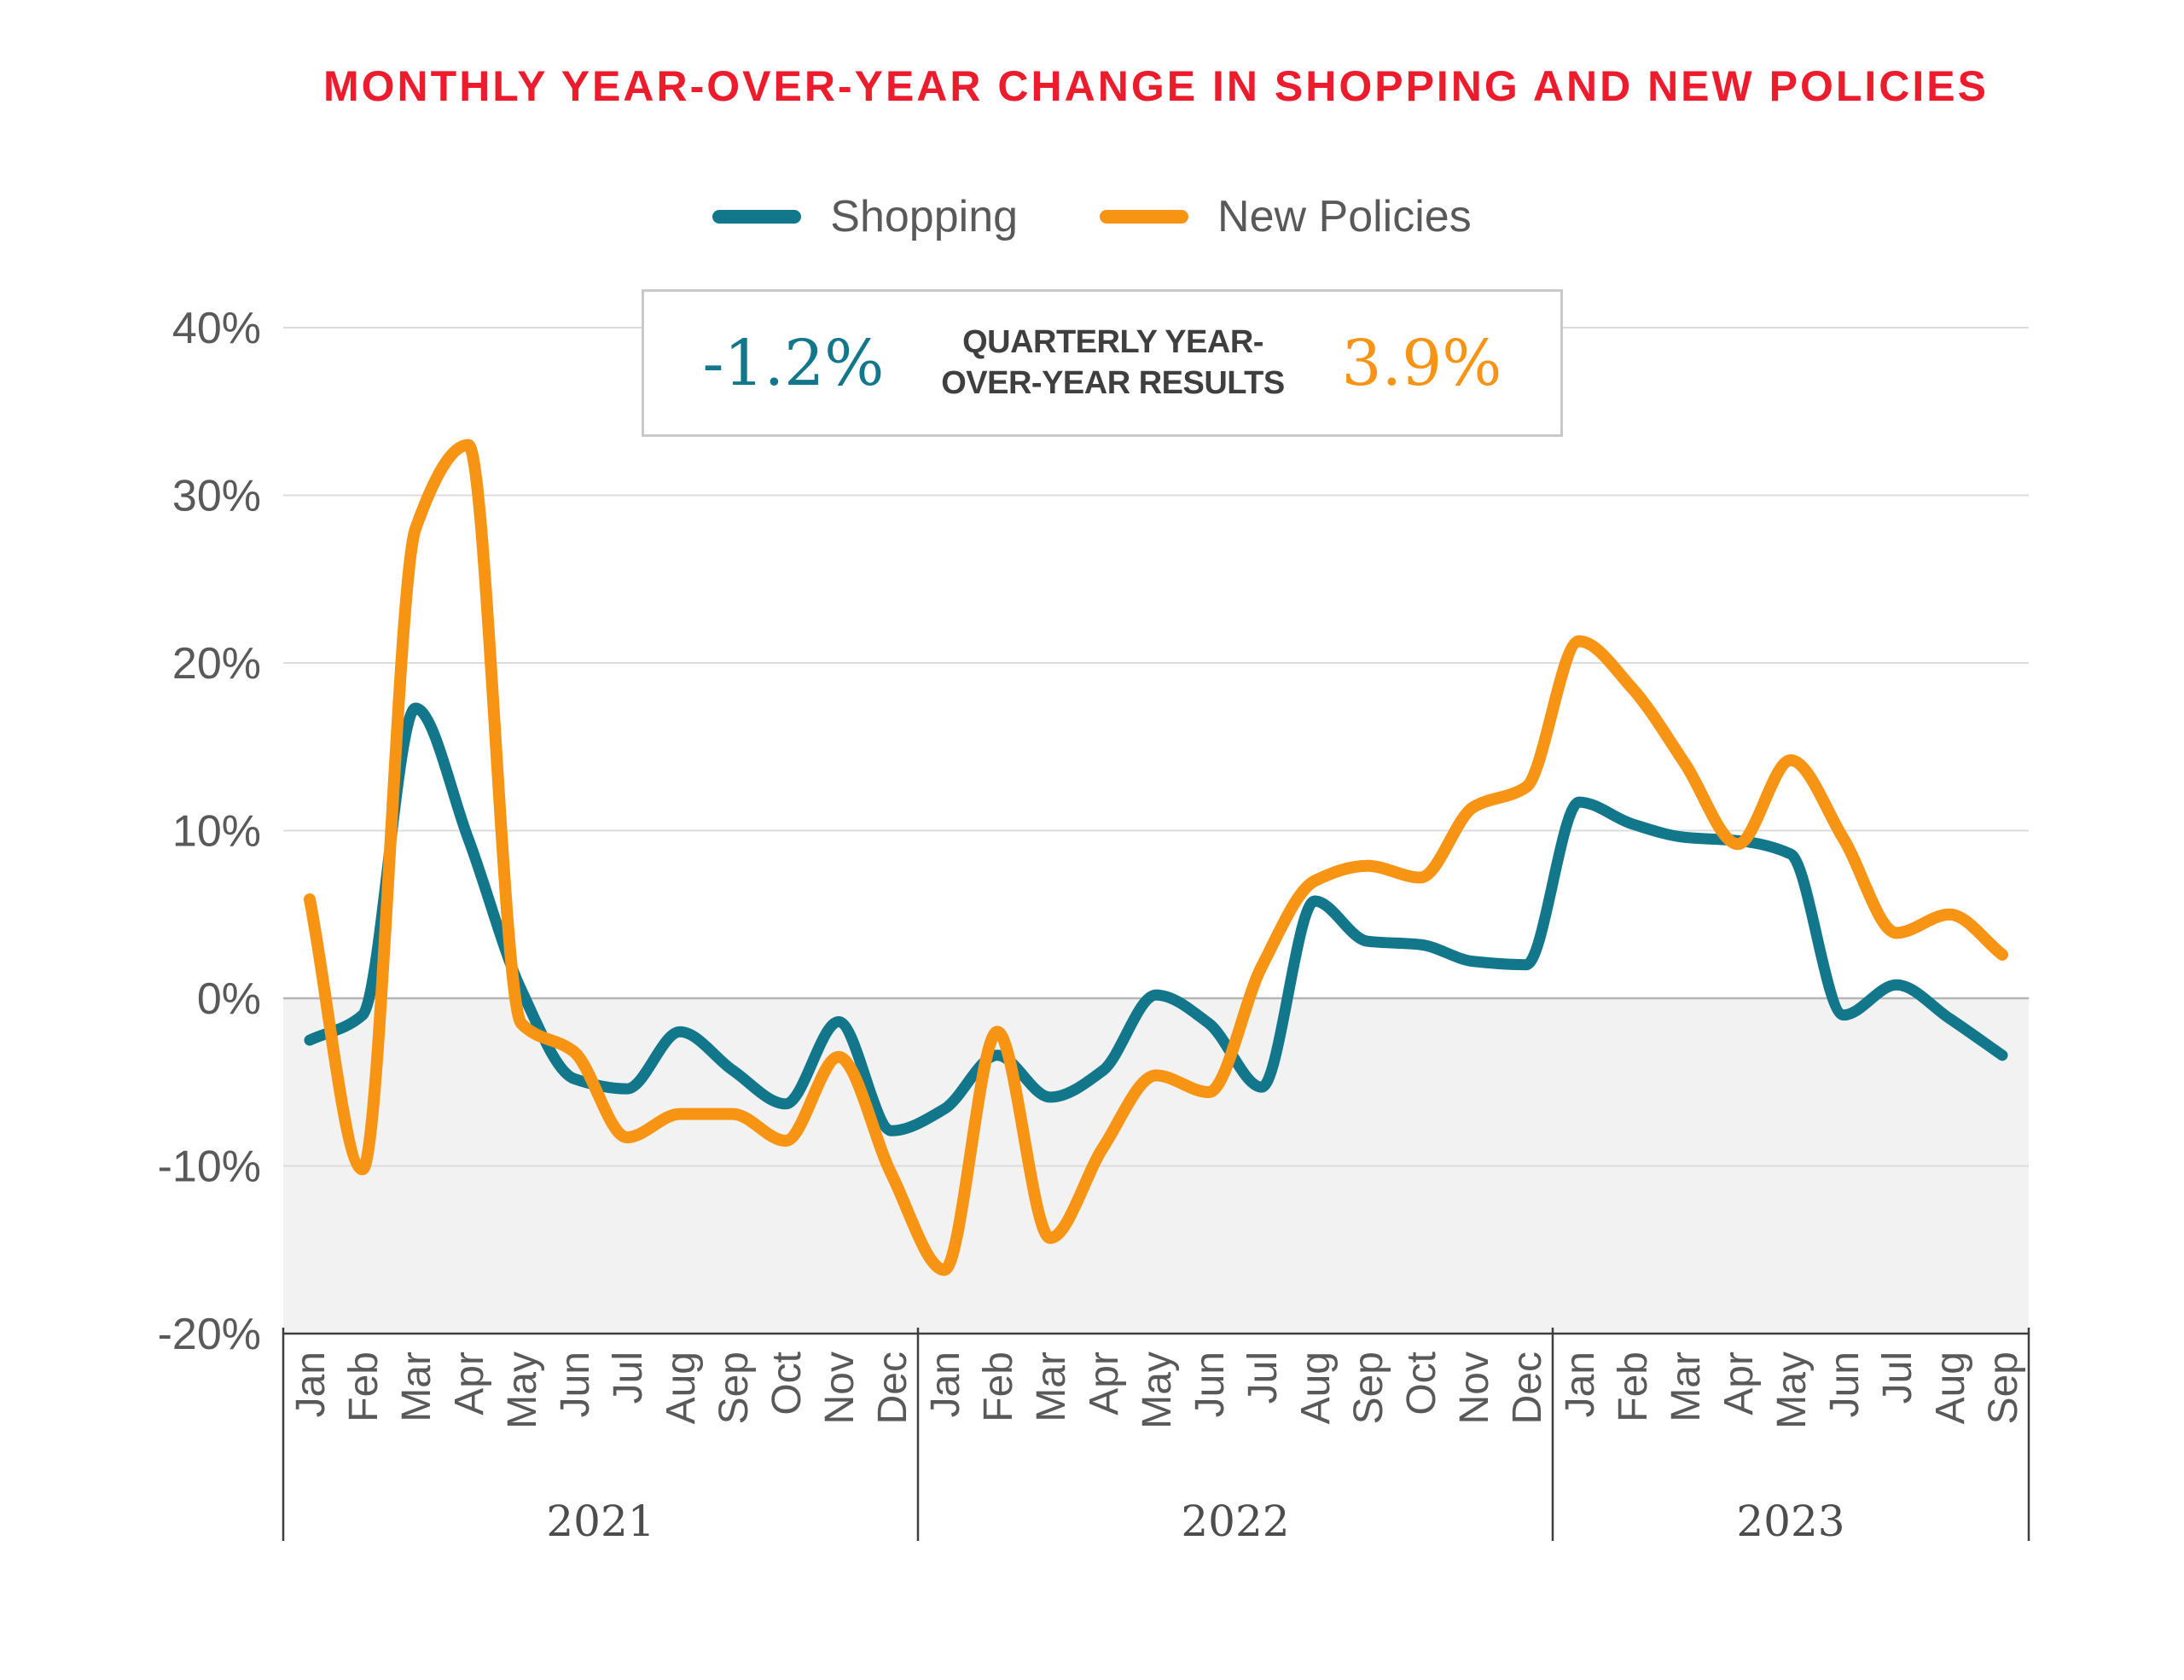 The image size is (2184, 1680). Describe the element at coordinates (628, 1378) in the screenshot. I see `month-label-6: Jul` at that location.